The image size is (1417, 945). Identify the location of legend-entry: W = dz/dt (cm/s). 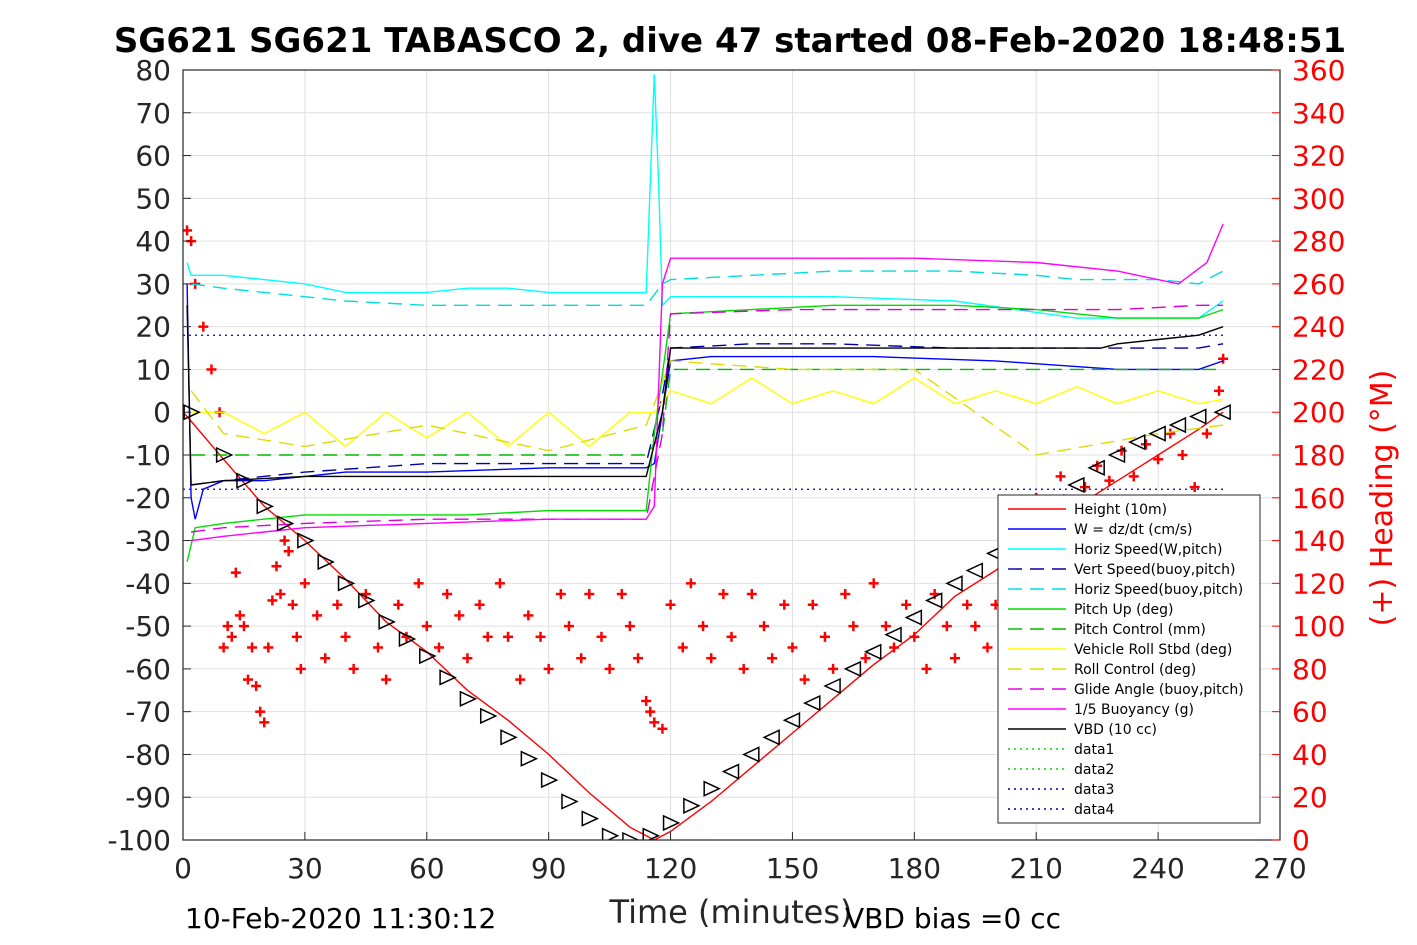
(1133, 530).